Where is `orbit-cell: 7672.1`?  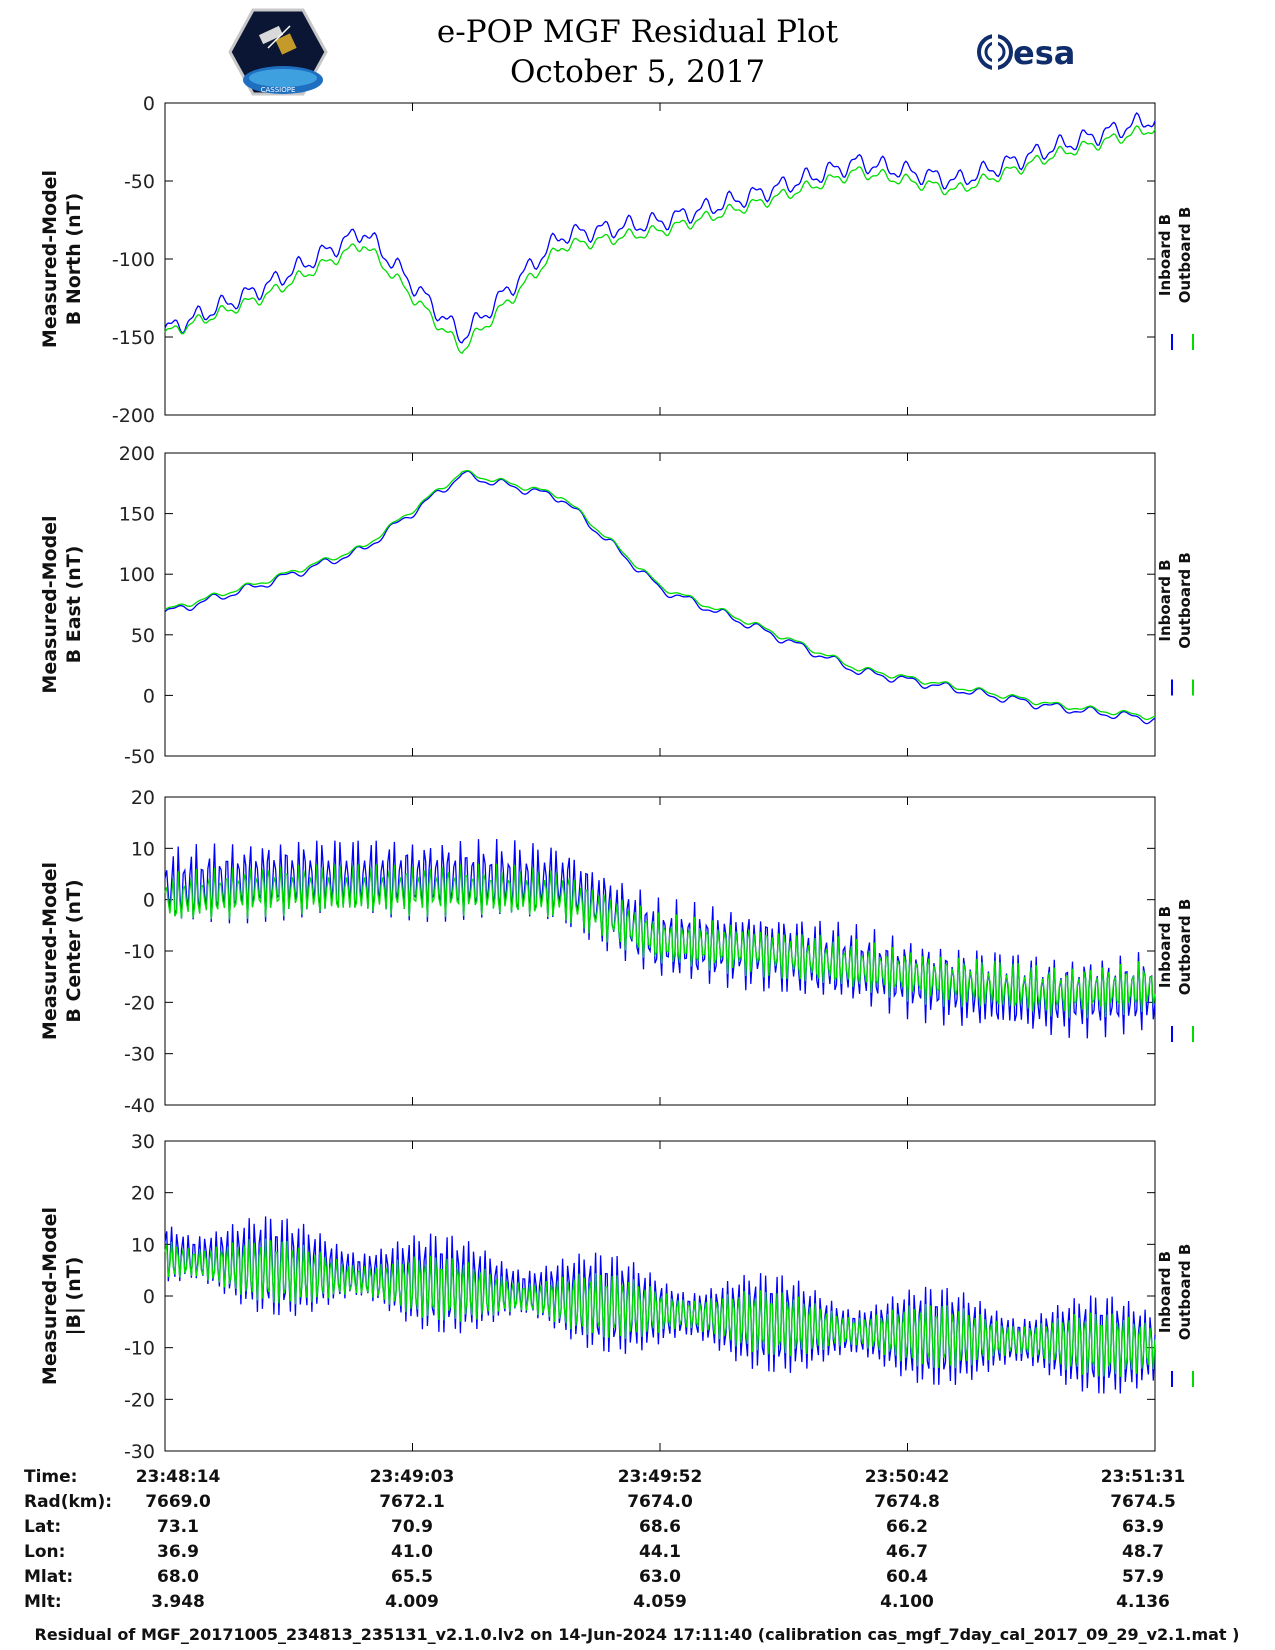 orbit-cell: 7672.1 is located at coordinates (412, 1502).